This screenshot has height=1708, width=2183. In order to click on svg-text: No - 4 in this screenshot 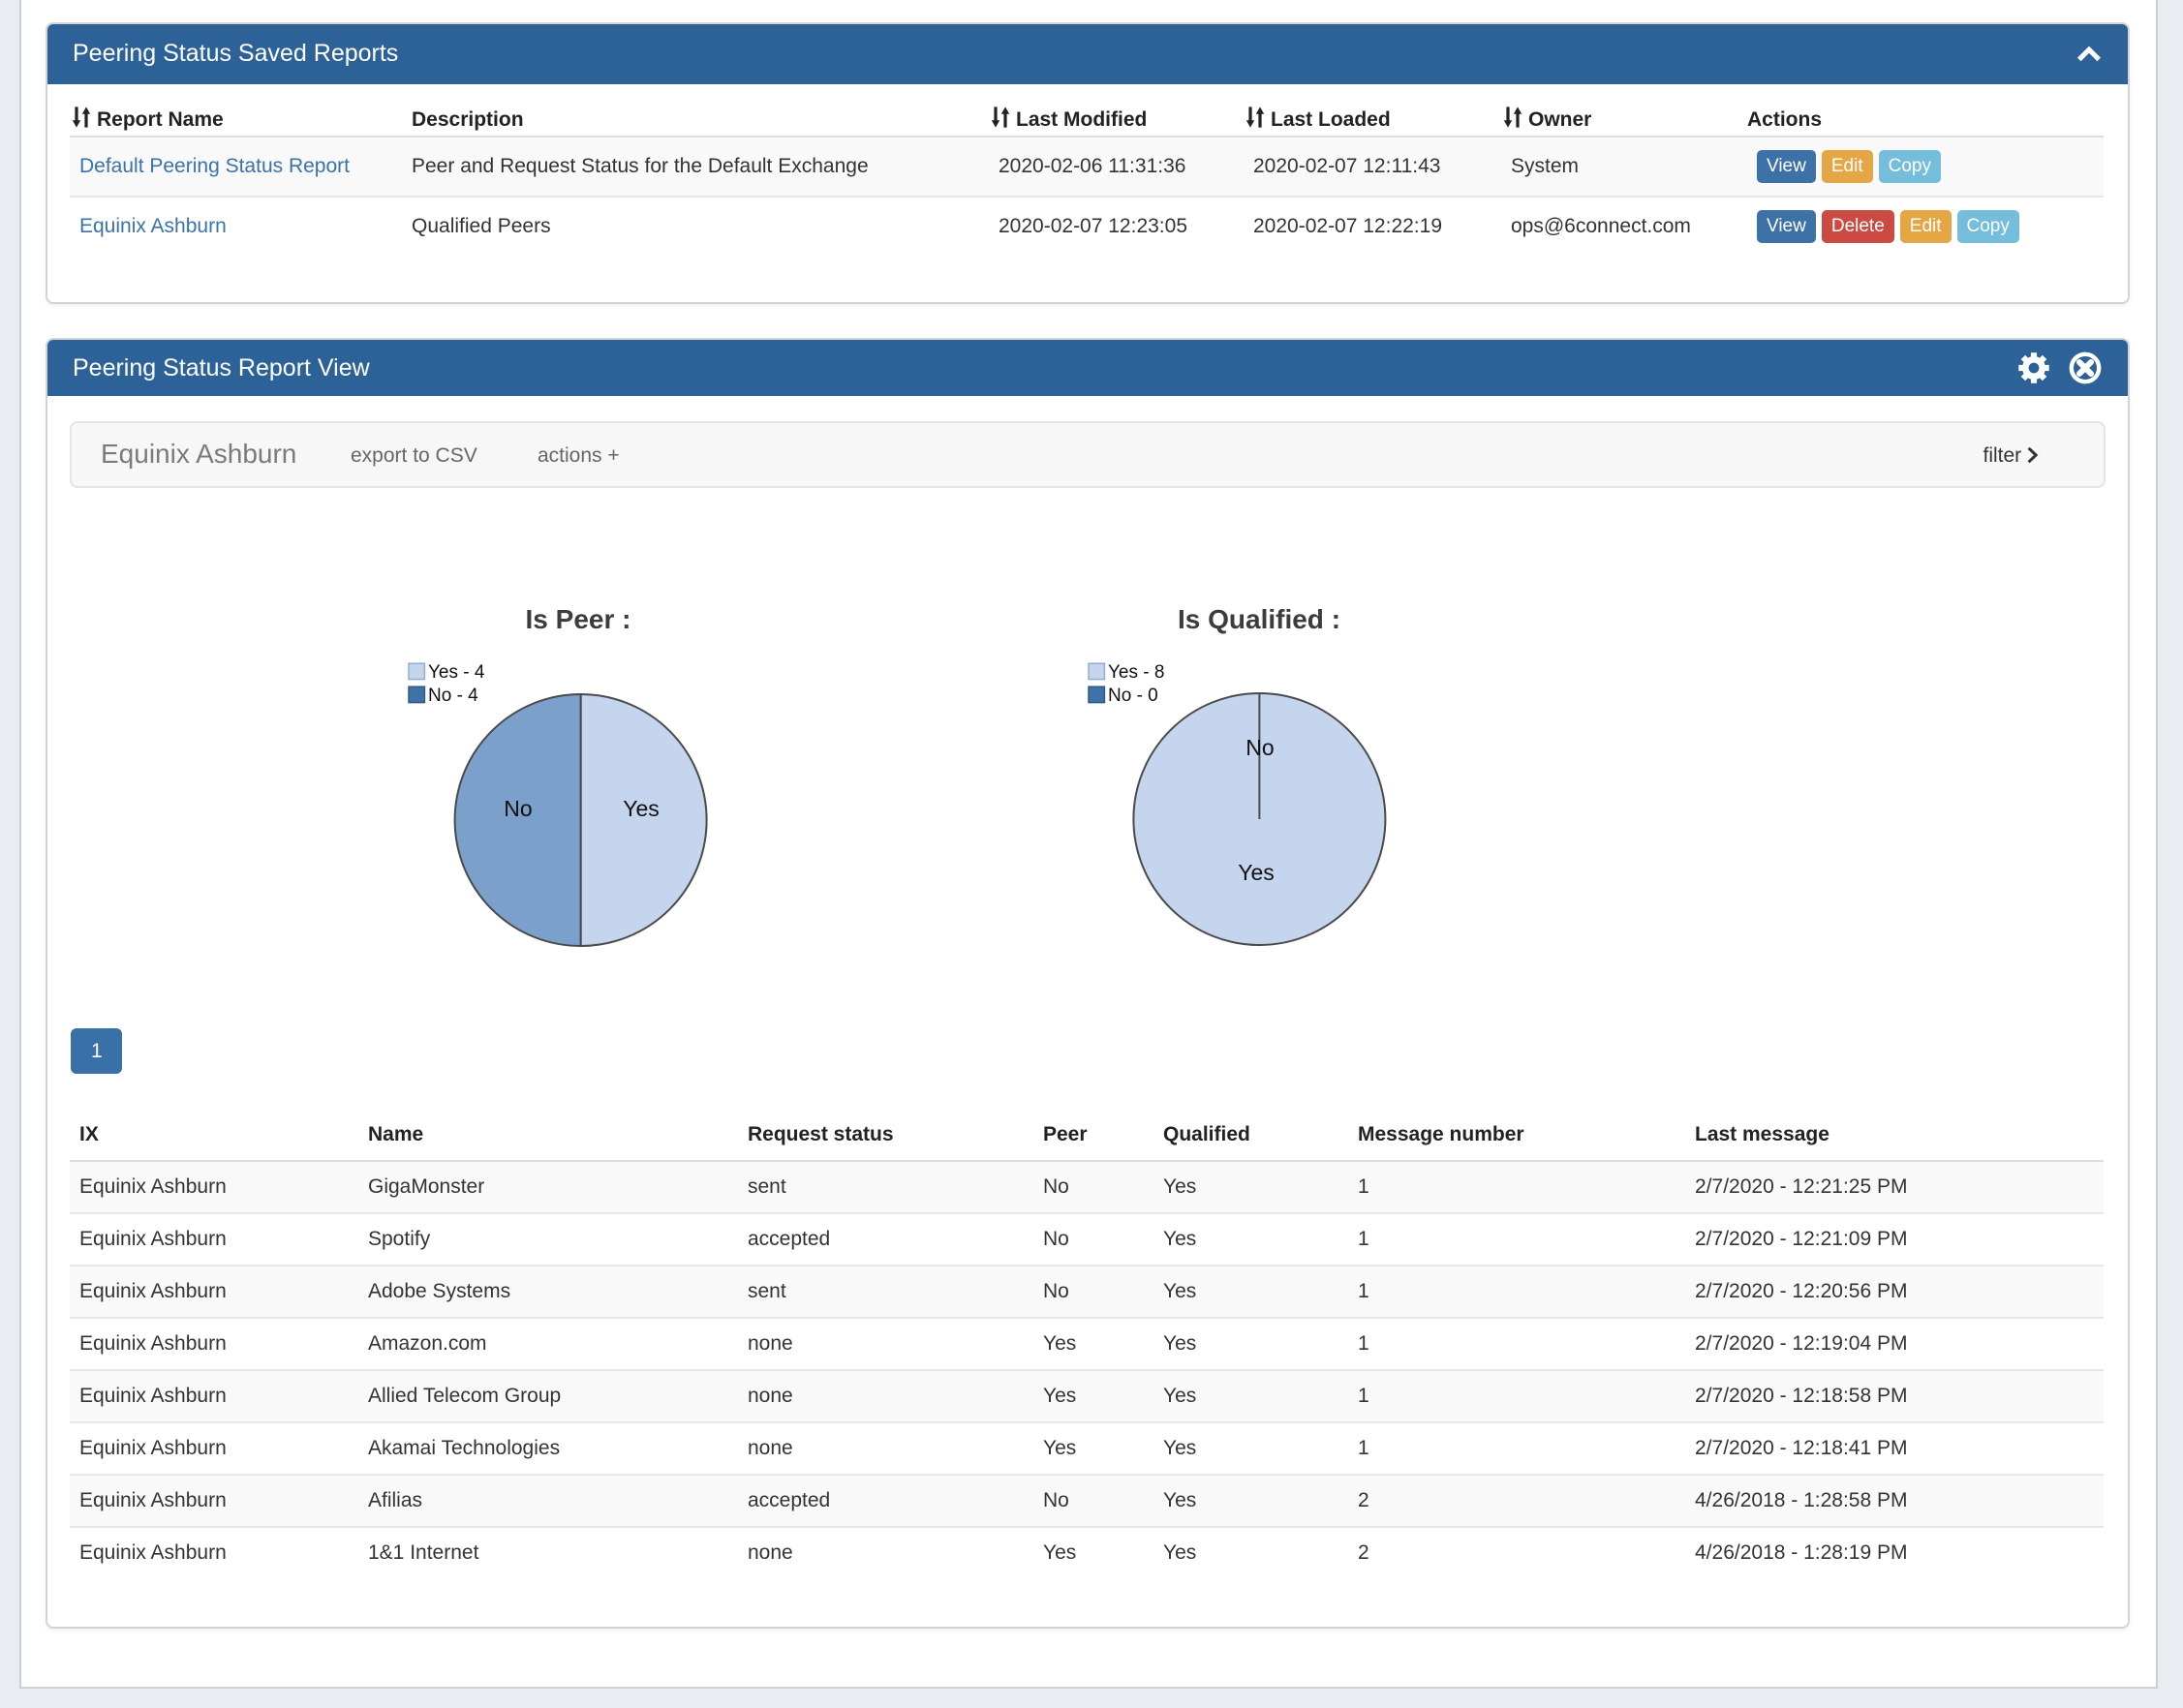, I will do `click(453, 696)`.